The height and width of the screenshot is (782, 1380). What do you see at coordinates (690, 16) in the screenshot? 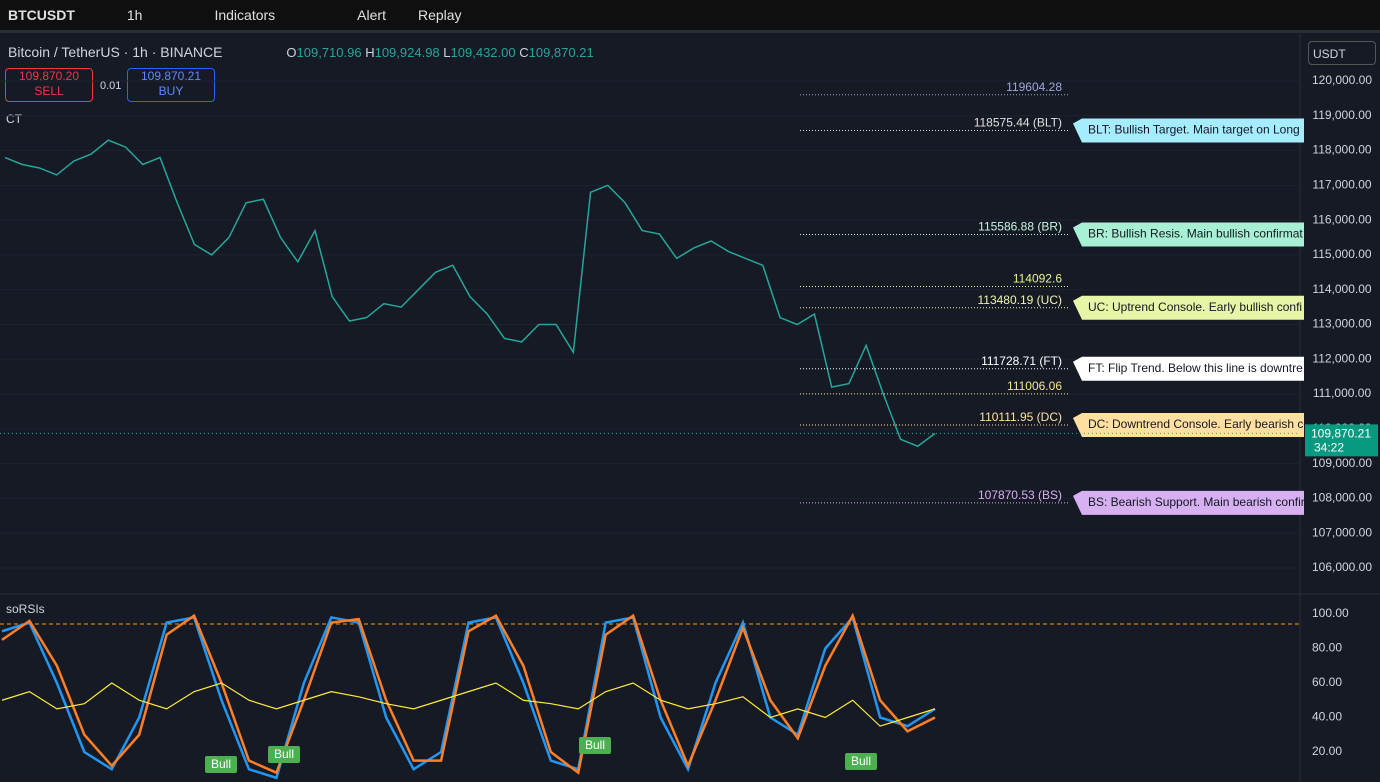
I see `toolbar: BTCUSDT 1h Indicators Alert Replay` at bounding box center [690, 16].